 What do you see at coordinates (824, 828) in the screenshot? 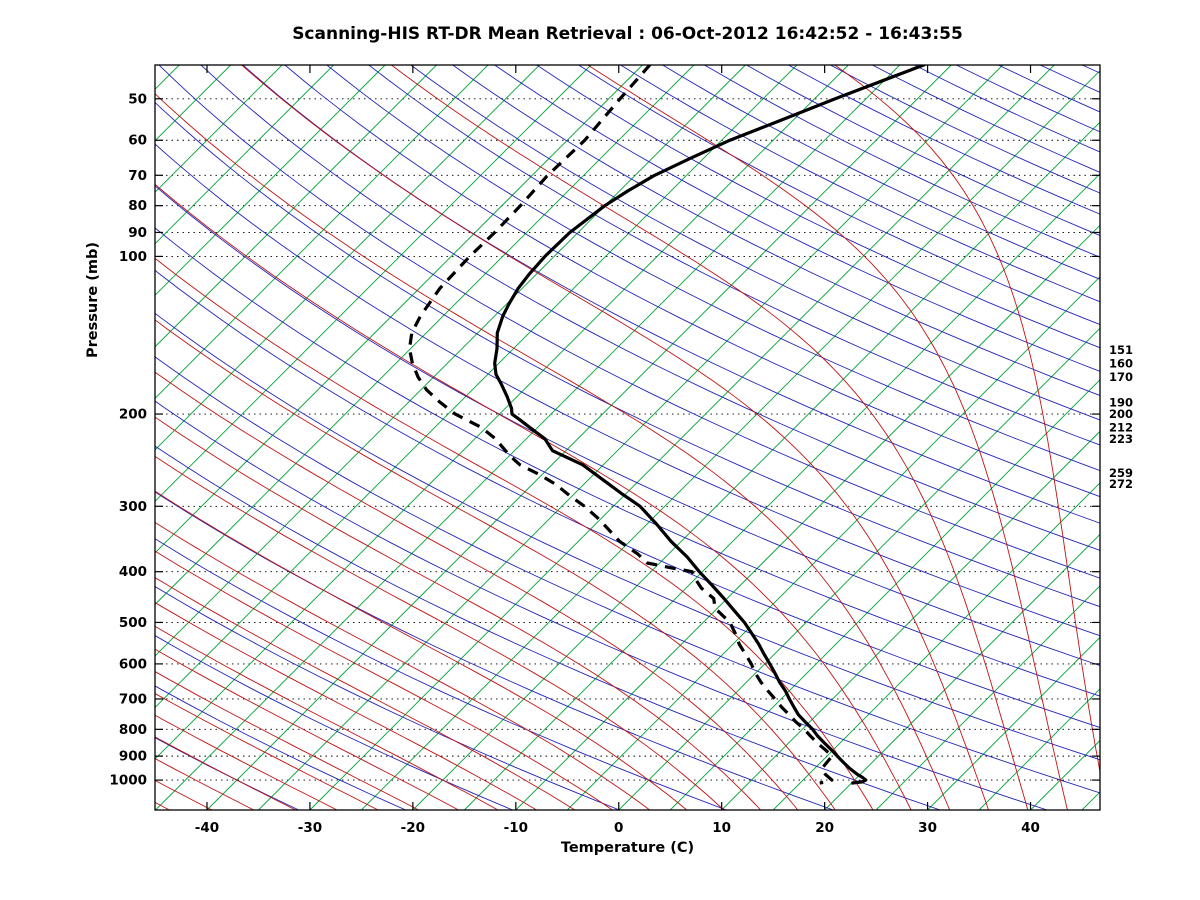
I see `x-tick-label: 20` at bounding box center [824, 828].